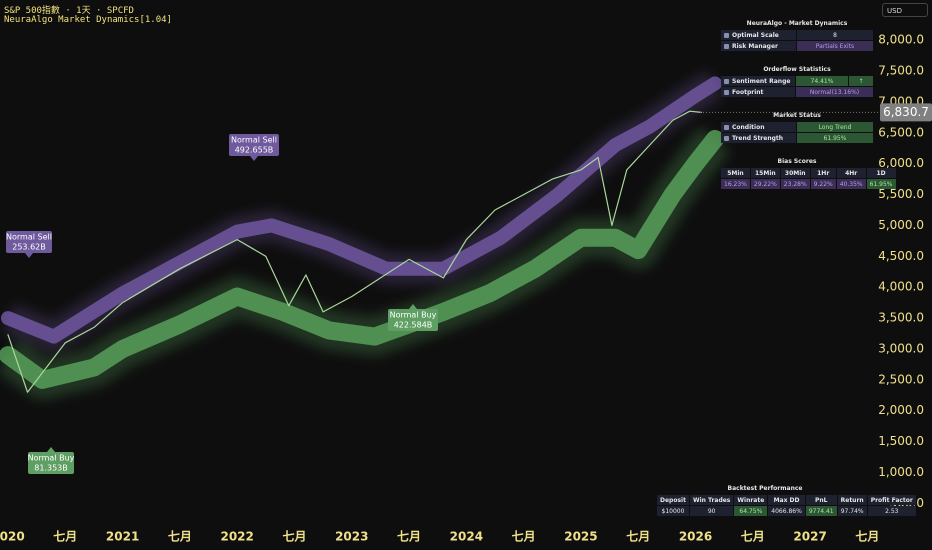 This screenshot has height=550, width=932. What do you see at coordinates (735, 173) in the screenshot?
I see `cell: 5Min` at bounding box center [735, 173].